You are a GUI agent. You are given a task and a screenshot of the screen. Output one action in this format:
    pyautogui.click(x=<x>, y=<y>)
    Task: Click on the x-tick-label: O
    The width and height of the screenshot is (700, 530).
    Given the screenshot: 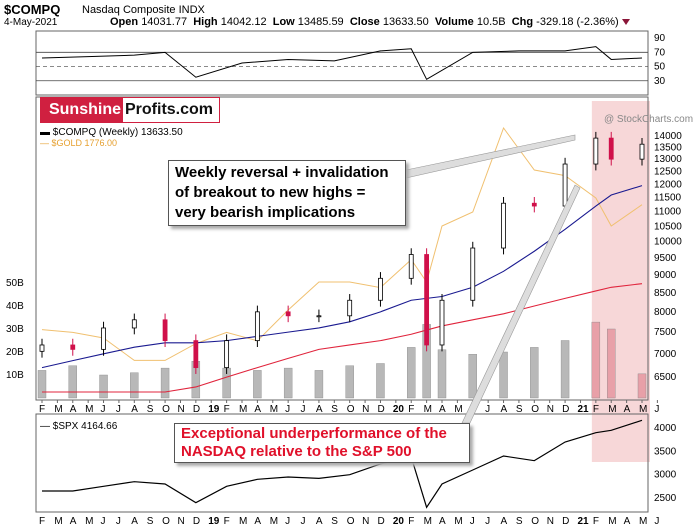 What is the action you would take?
    pyautogui.click(x=535, y=409)
    